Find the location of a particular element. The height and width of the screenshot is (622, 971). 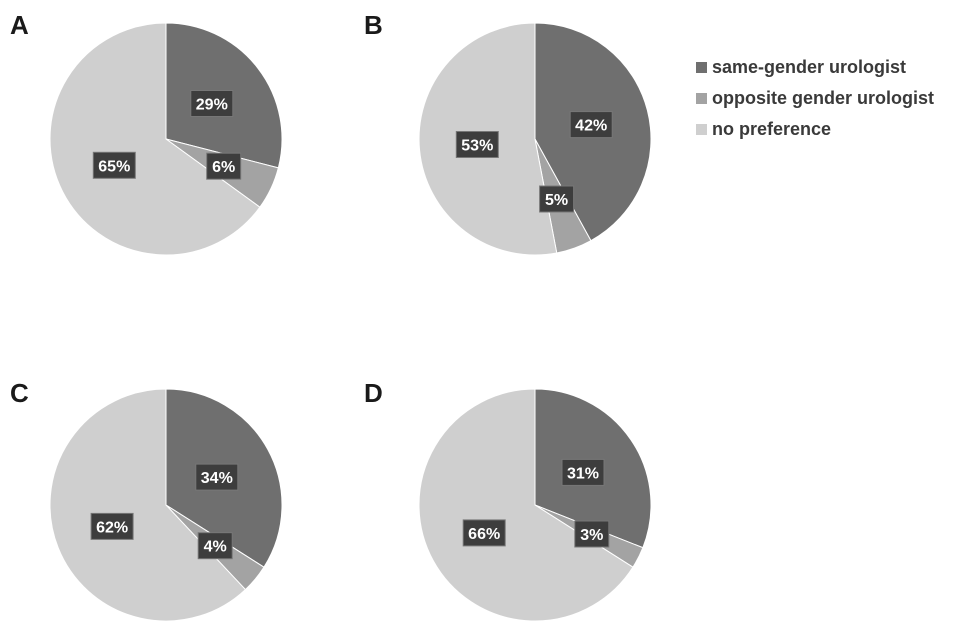

data-label: 5% is located at coordinates (557, 199).